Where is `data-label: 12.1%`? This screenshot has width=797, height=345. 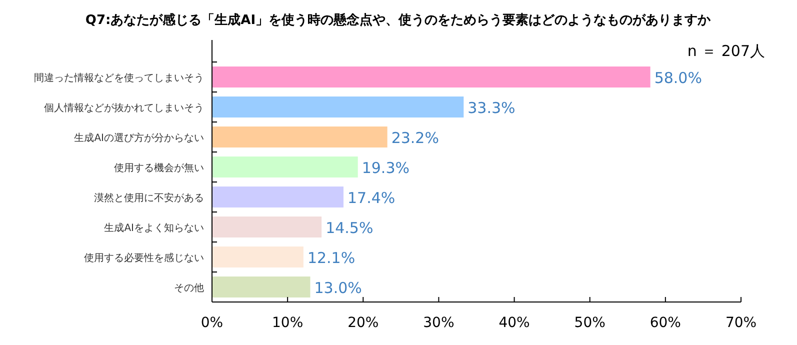
data-label: 12.1% is located at coordinates (331, 258).